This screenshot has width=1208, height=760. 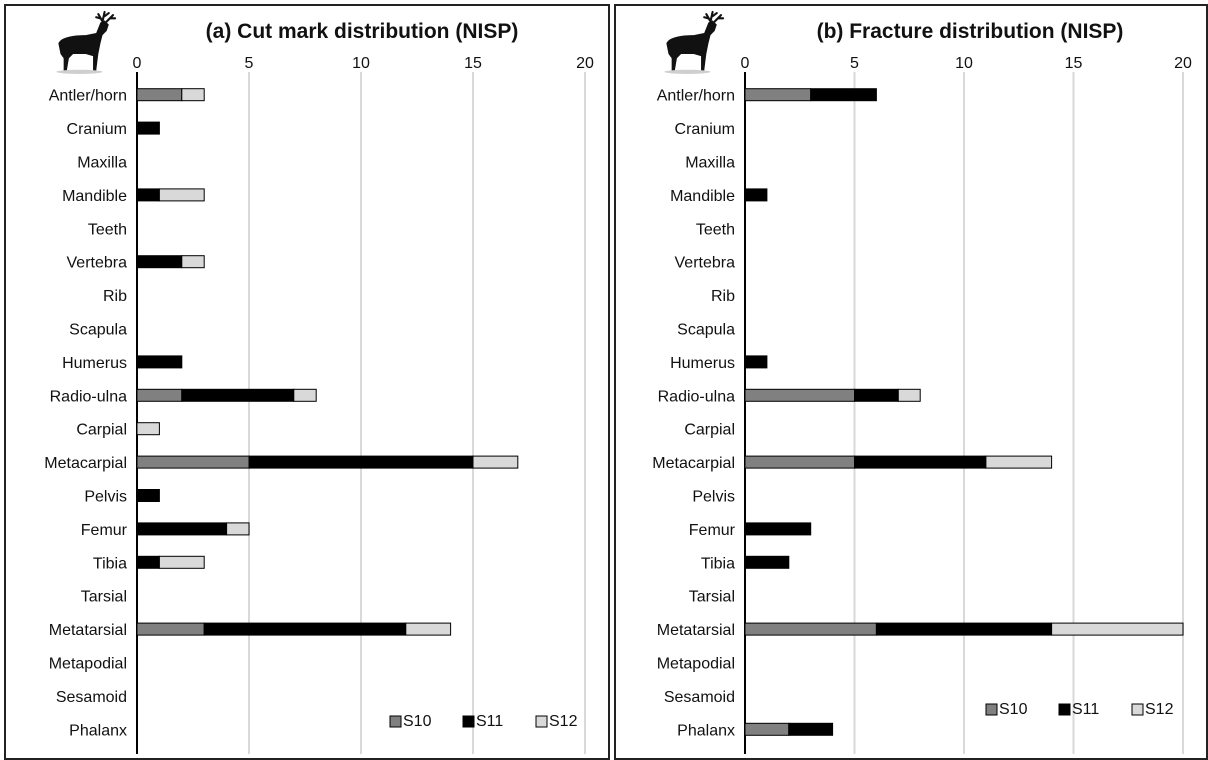 I want to click on bar-s11-vertebra, so click(x=159, y=262).